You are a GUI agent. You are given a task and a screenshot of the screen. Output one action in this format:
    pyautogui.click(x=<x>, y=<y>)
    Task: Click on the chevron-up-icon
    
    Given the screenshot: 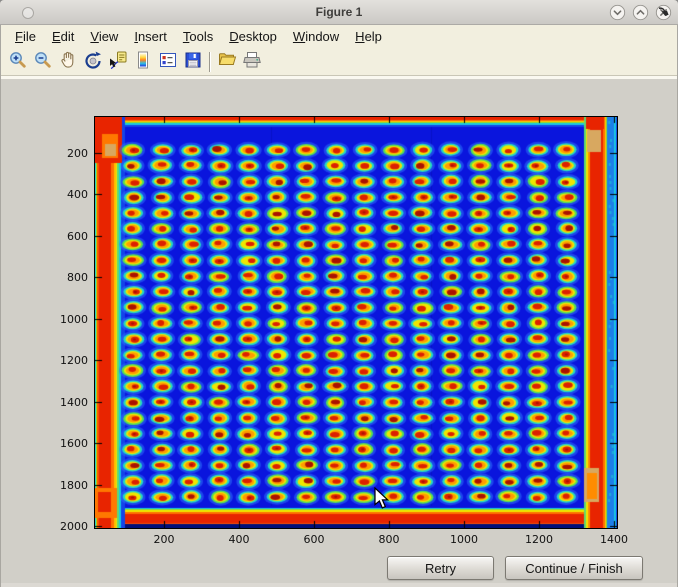 What is the action you would take?
    pyautogui.click(x=640, y=14)
    